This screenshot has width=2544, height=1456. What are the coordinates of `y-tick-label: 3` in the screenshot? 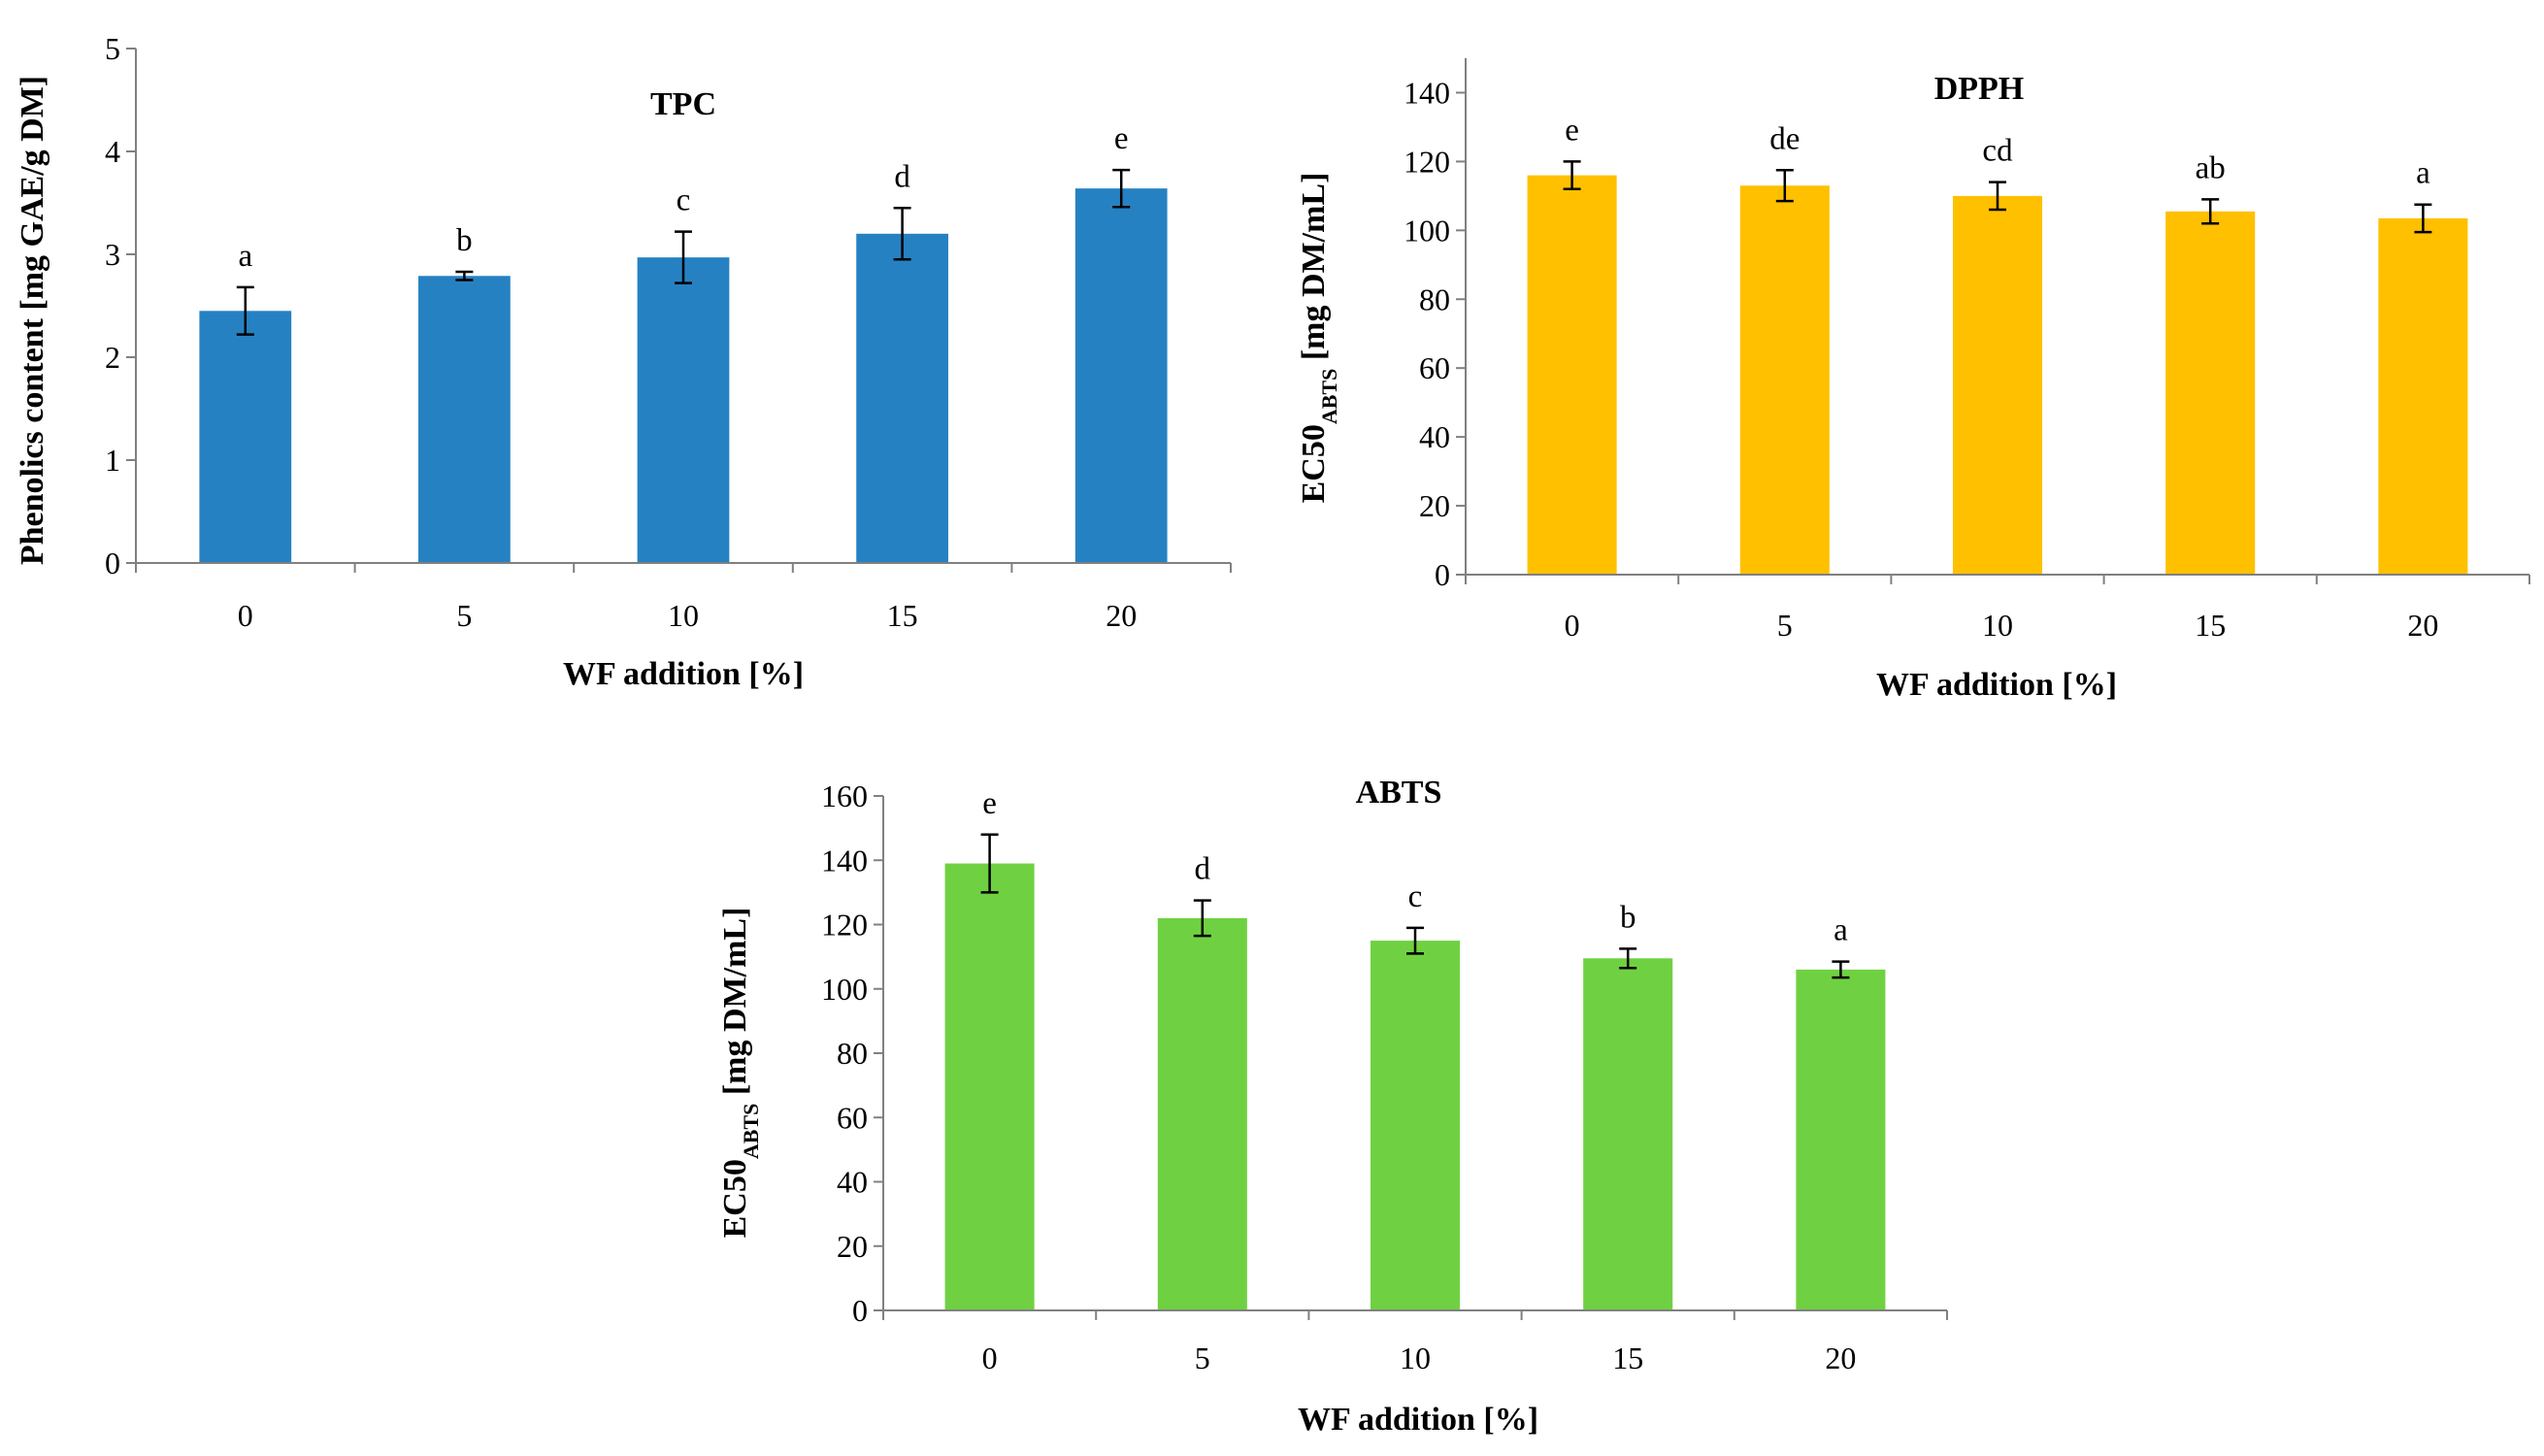 It's located at (113, 254).